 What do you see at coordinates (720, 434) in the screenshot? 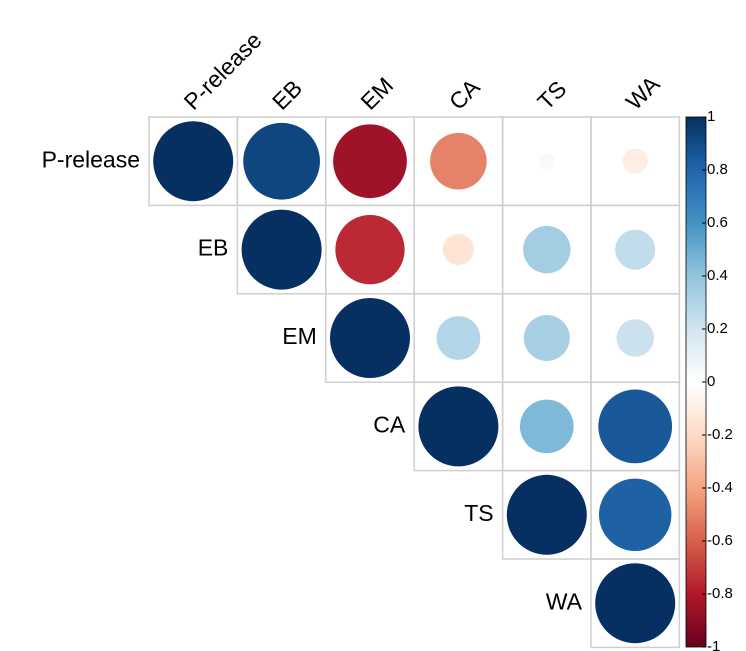
I see `colorbar-tick-label: -0.2` at bounding box center [720, 434].